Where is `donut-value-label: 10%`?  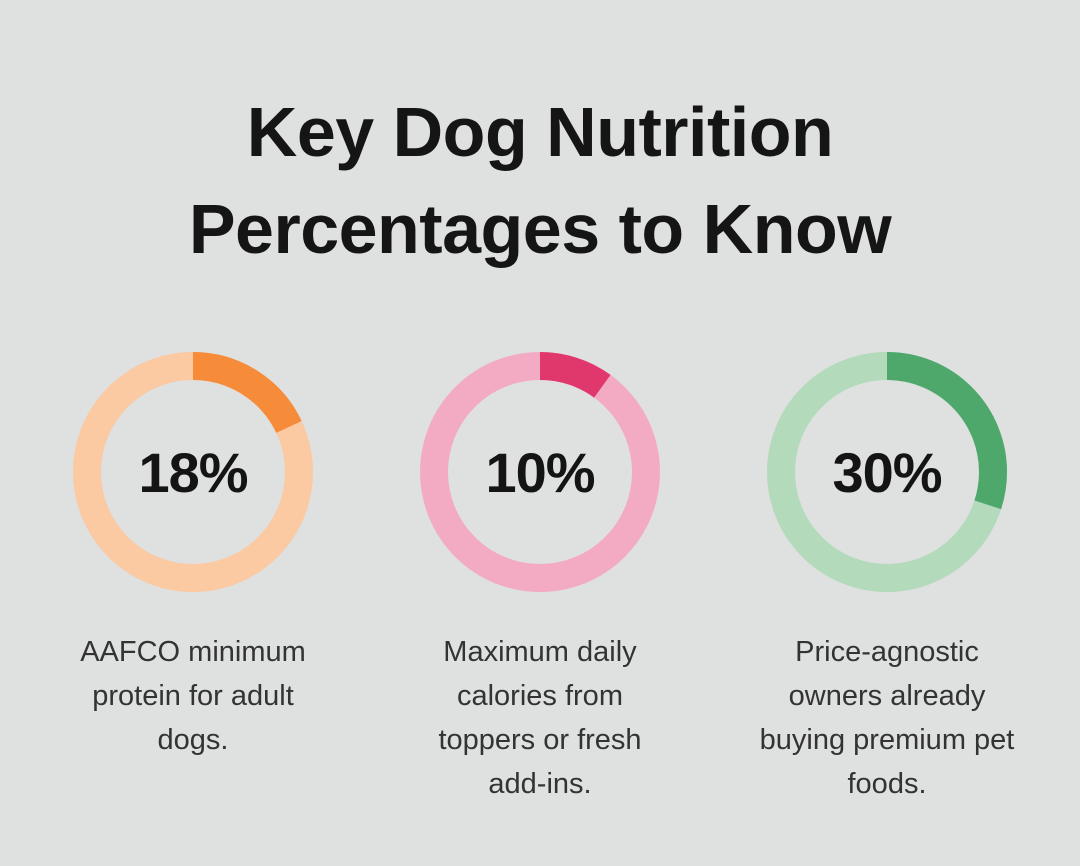 donut-value-label: 10% is located at coordinates (540, 472).